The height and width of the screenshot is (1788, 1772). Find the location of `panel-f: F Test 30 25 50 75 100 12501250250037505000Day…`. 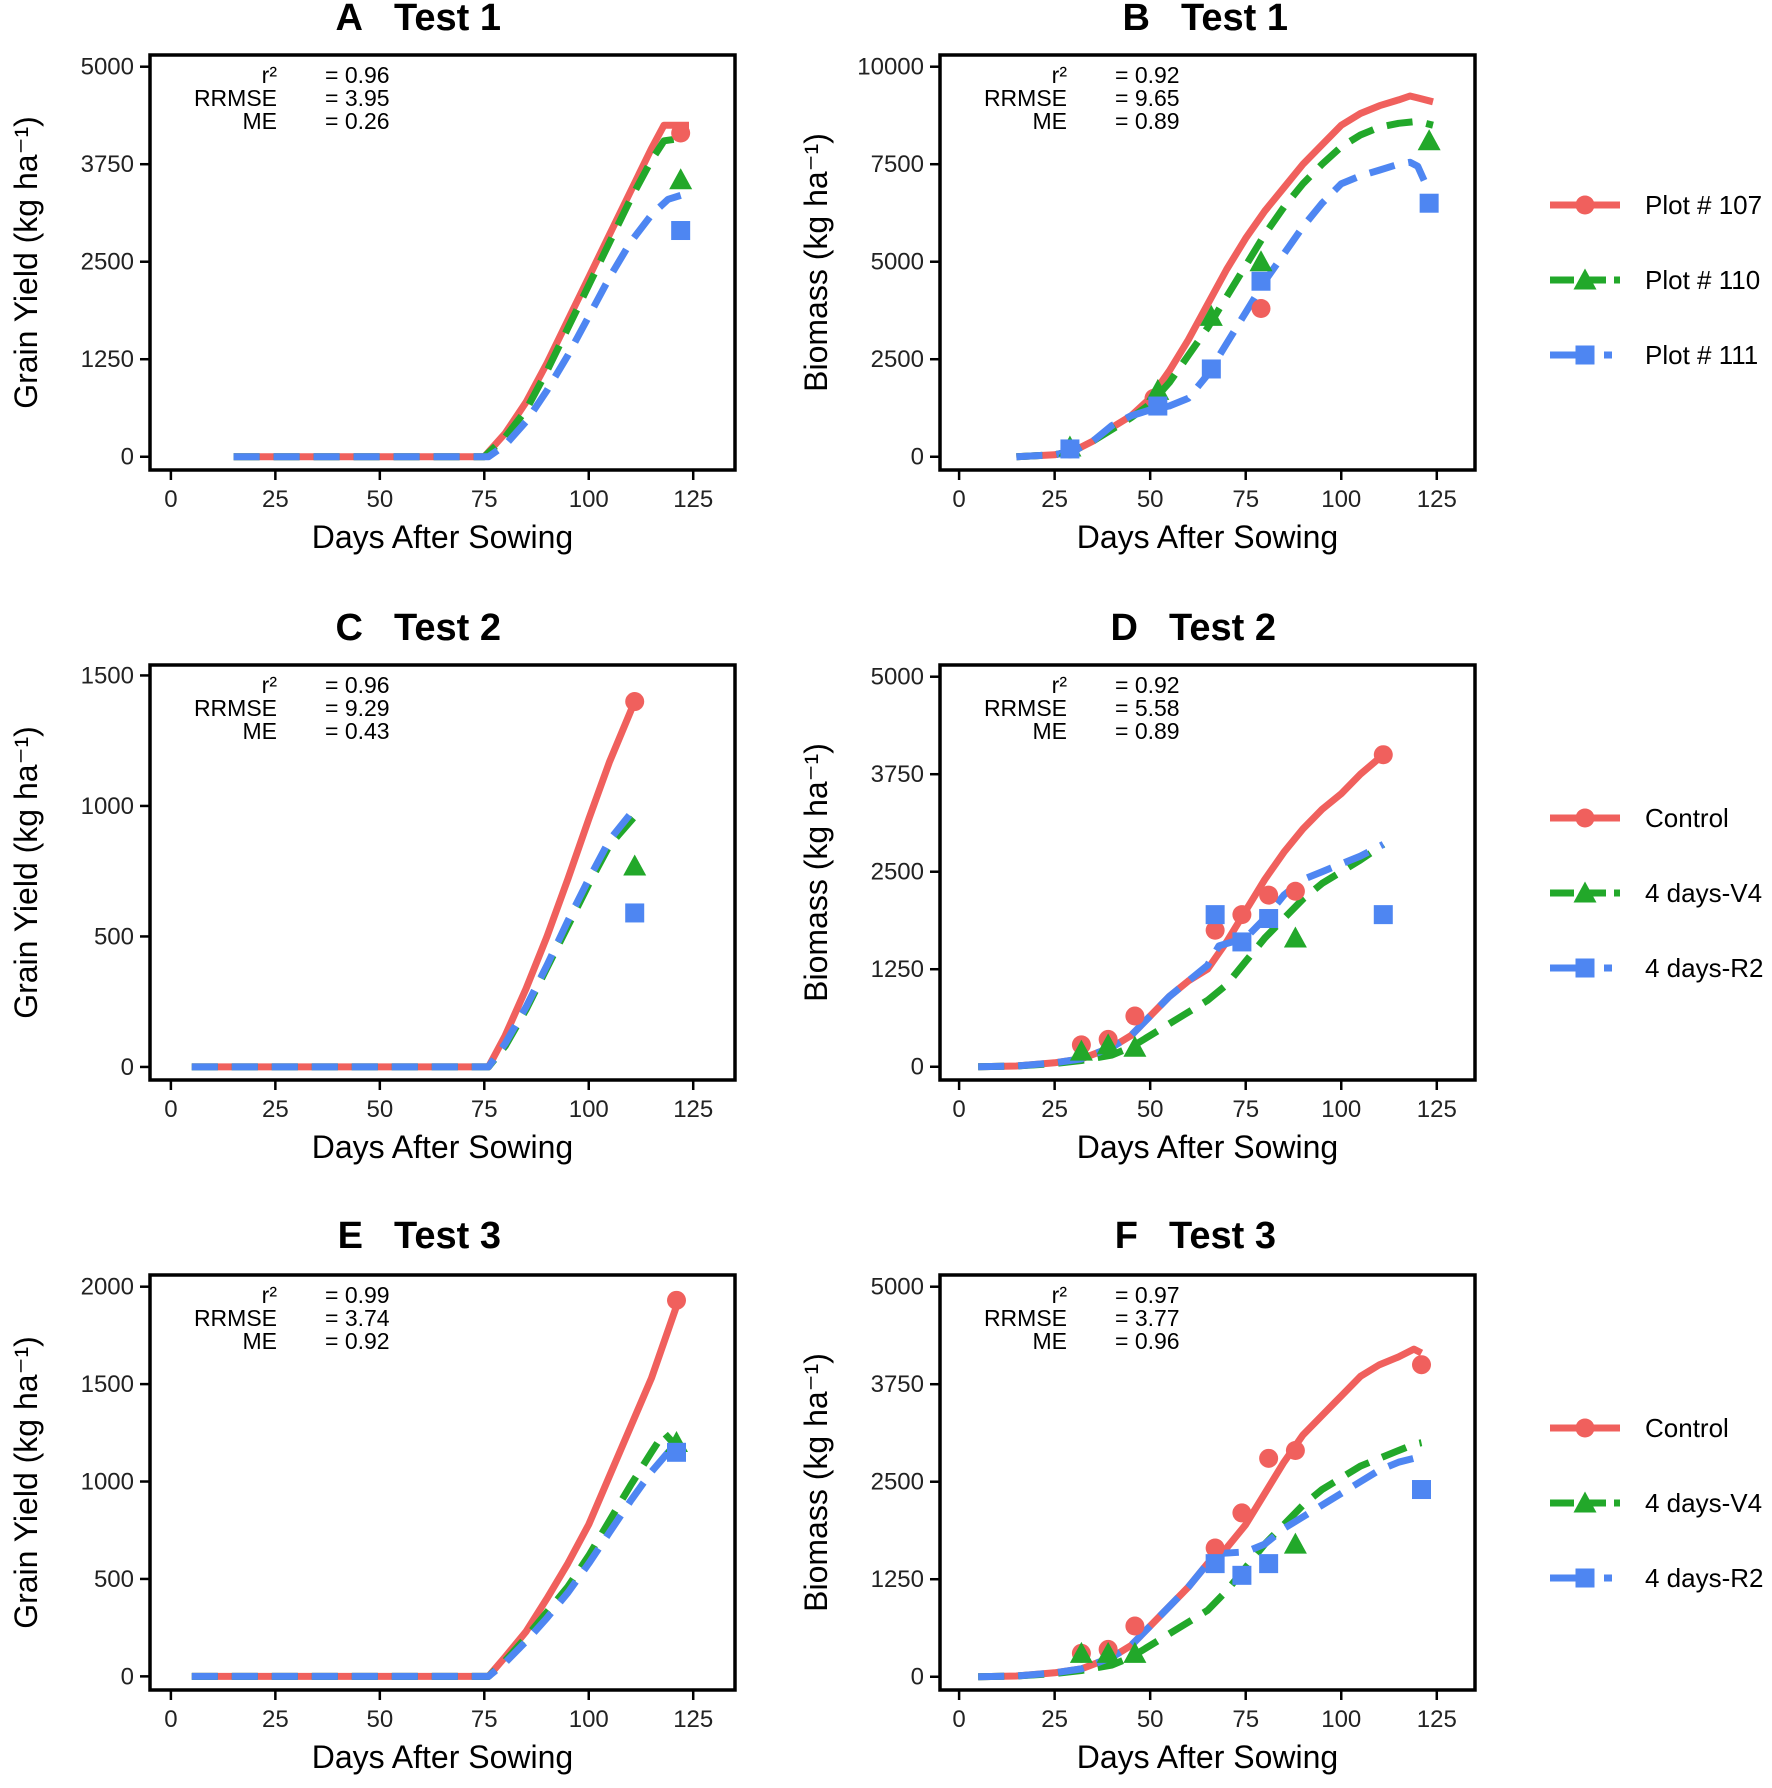

panel-f: F Test 30 25 50 75 100 12501250250037505000Day… is located at coordinates (1137, 1495).